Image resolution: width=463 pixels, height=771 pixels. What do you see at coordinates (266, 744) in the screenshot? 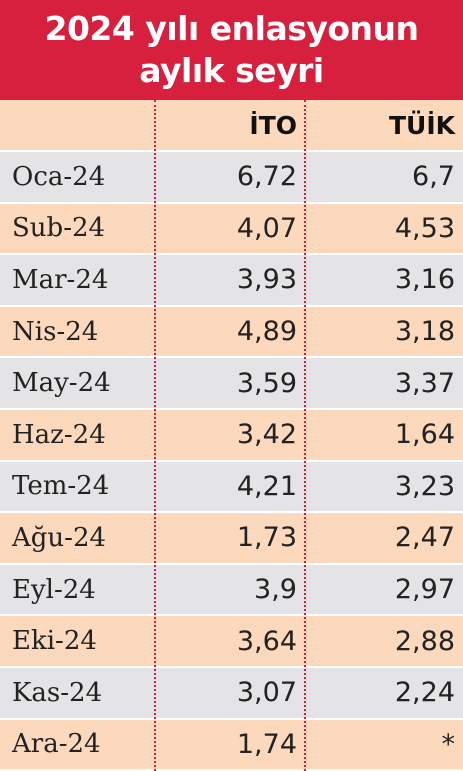
I see `value-cell: 1,74` at bounding box center [266, 744].